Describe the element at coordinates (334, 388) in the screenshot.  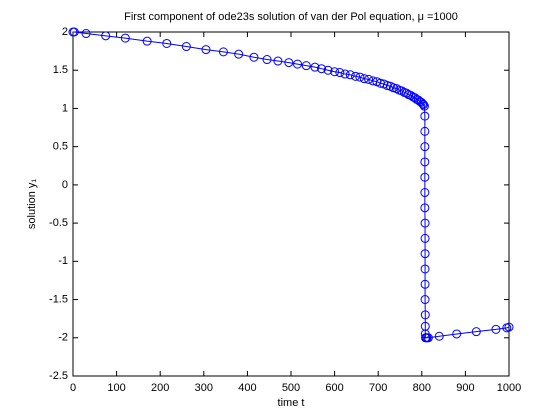
I see `x-tick-label: 600` at that location.